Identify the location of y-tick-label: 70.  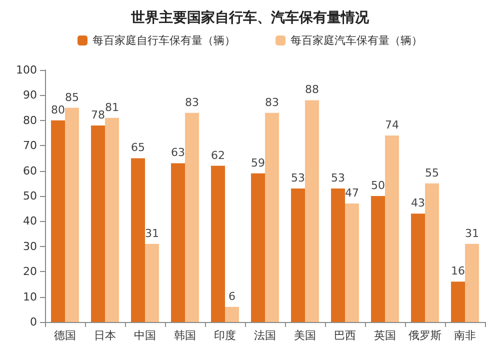
(30, 145).